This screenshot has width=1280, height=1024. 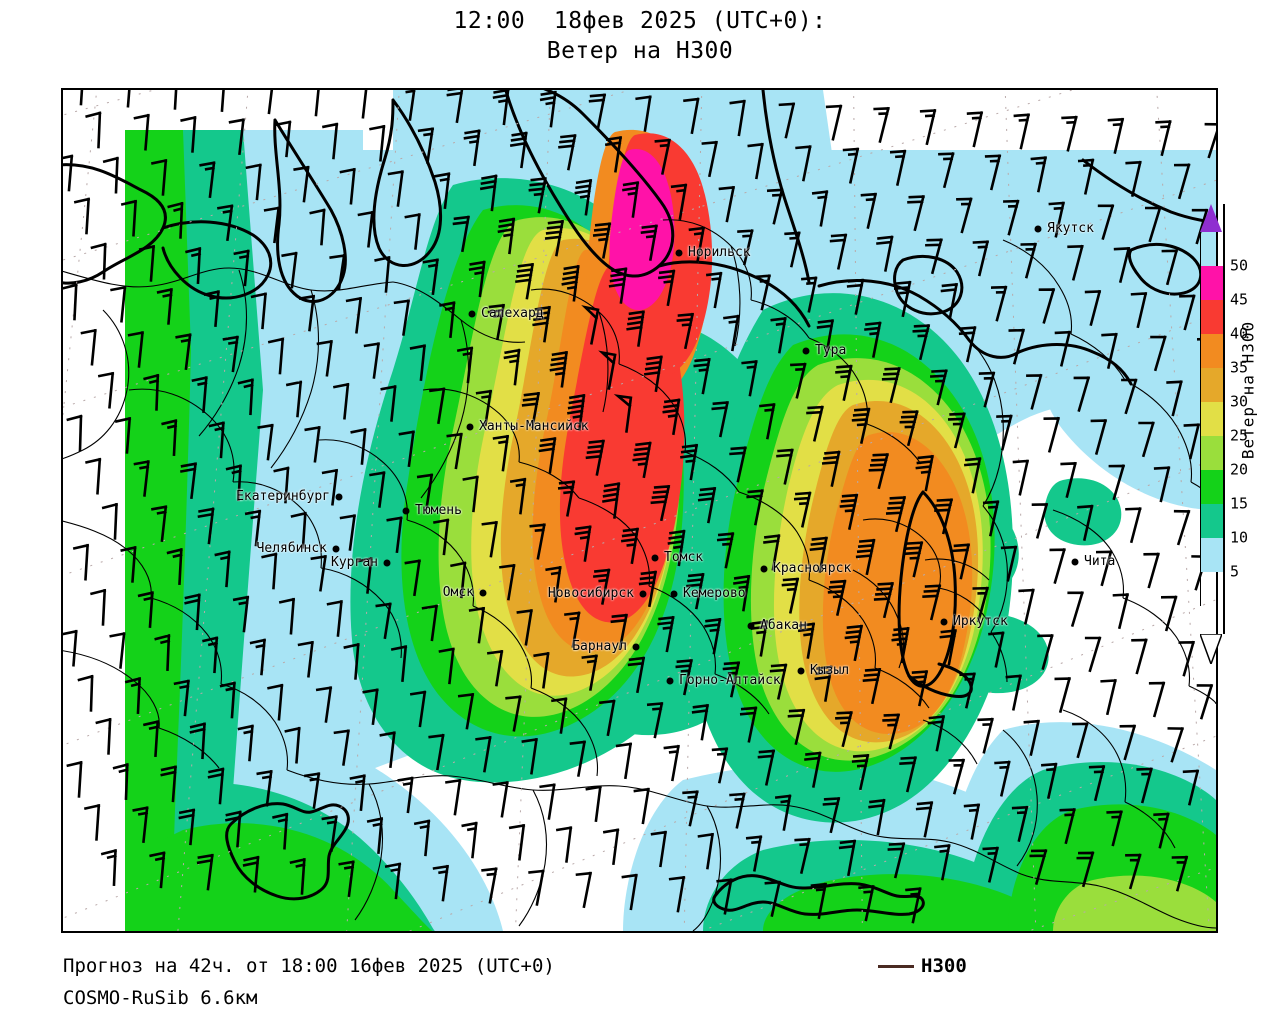 What do you see at coordinates (1211, 650) in the screenshot?
I see `colorbar-underflow-arrow` at bounding box center [1211, 650].